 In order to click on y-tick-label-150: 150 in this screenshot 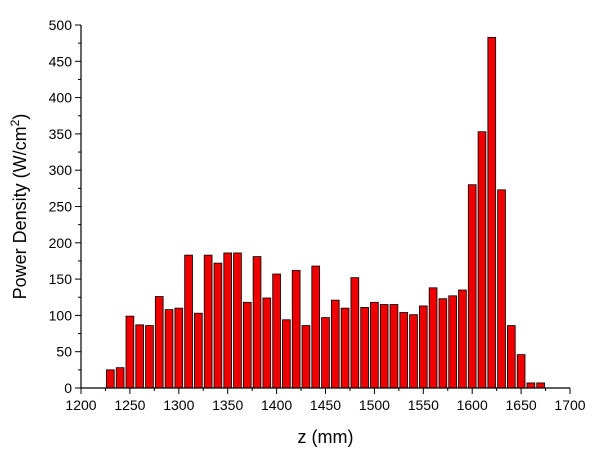, I will do `click(61, 279)`.